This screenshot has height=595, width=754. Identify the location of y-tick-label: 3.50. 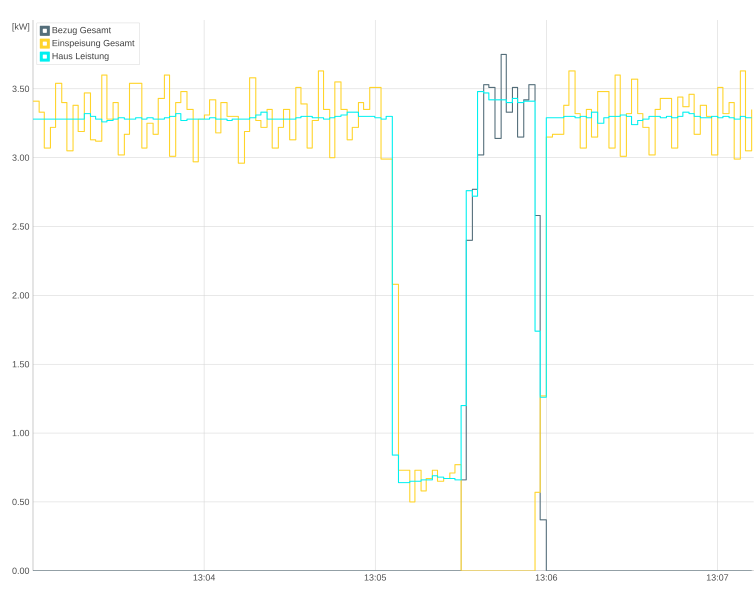
(21, 89).